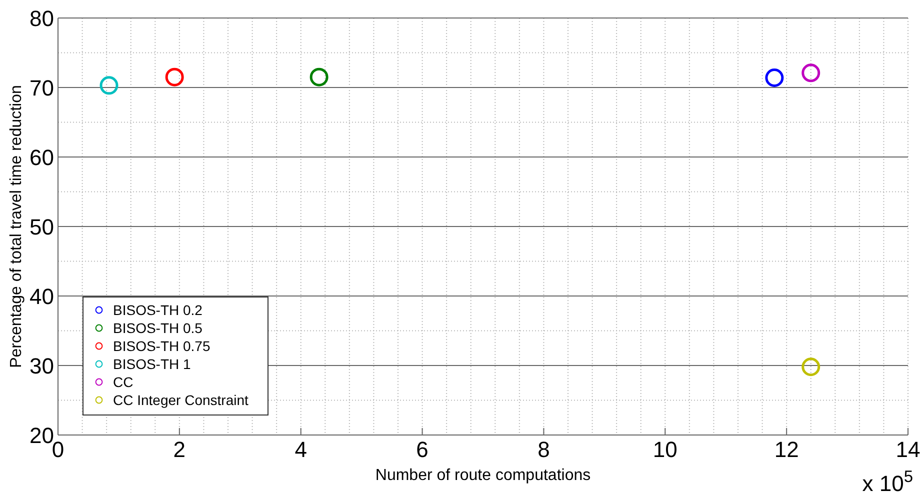 This screenshot has width=920, height=493. What do you see at coordinates (58, 449) in the screenshot?
I see `x-tick-label: 0` at bounding box center [58, 449].